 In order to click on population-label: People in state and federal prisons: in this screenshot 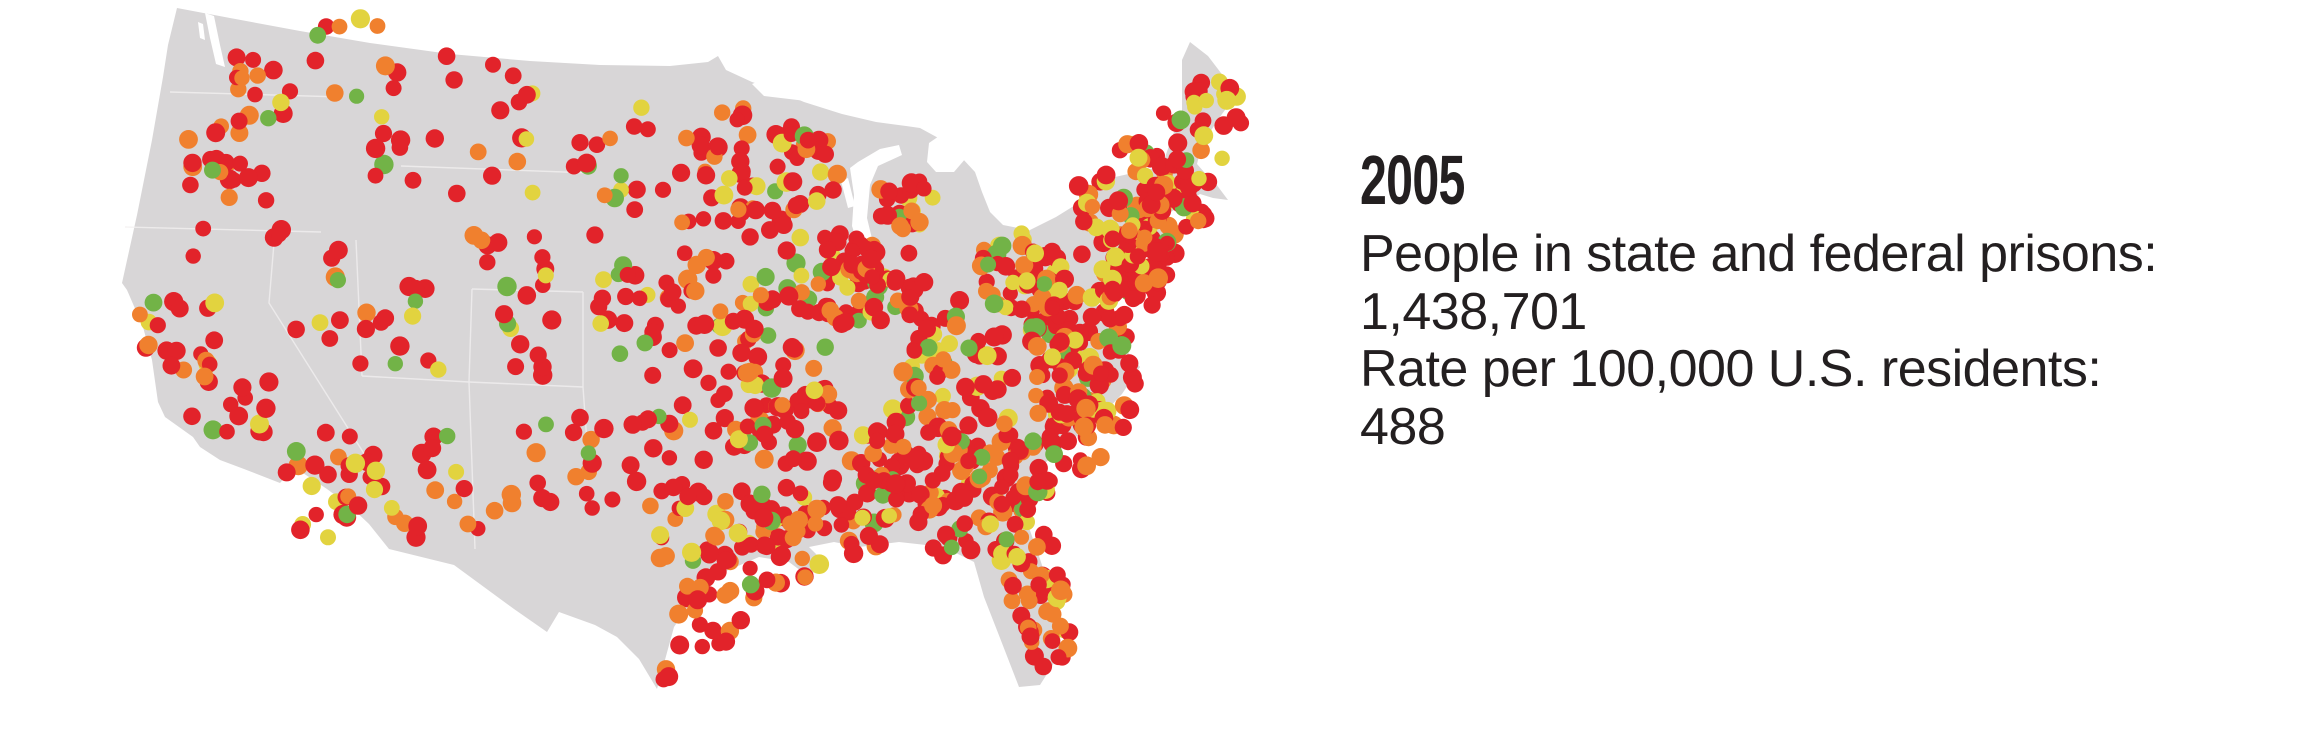, I will do `click(1759, 254)`.